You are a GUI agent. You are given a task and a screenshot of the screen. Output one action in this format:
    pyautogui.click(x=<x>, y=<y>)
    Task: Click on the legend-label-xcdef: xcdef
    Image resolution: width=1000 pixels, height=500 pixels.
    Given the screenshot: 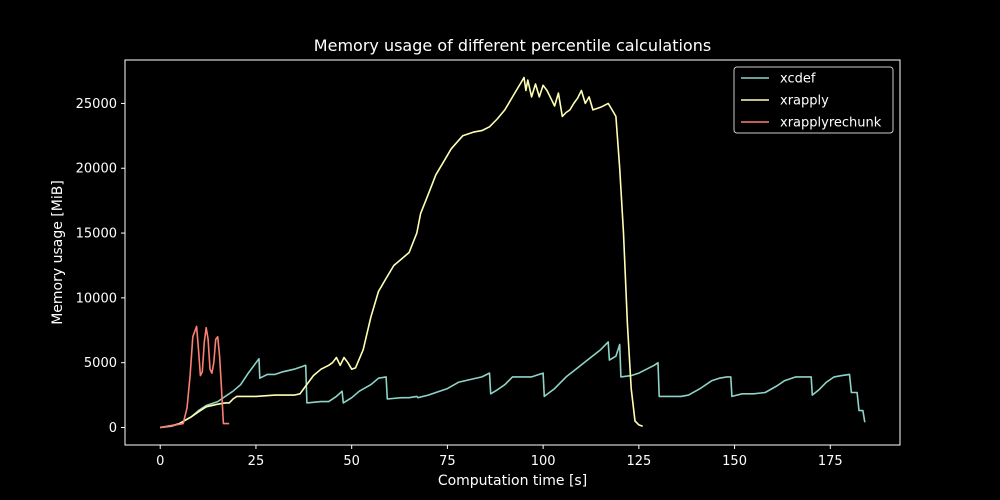 What is the action you would take?
    pyautogui.click(x=798, y=79)
    